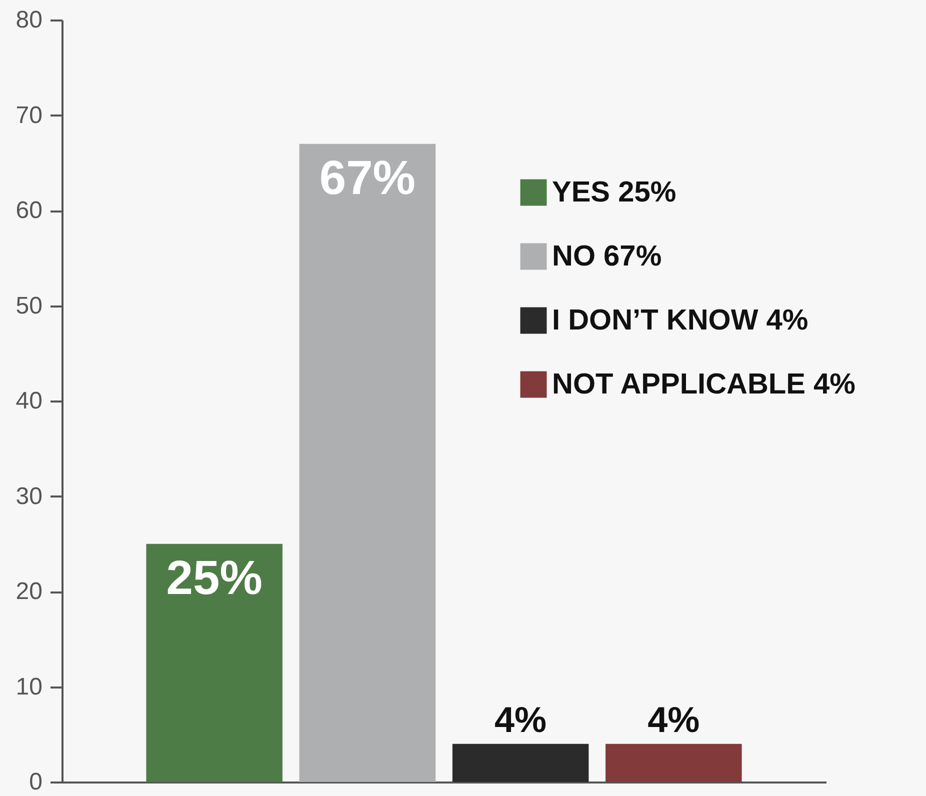 This screenshot has height=796, width=926. I want to click on y-tick-label: 0, so click(35, 782).